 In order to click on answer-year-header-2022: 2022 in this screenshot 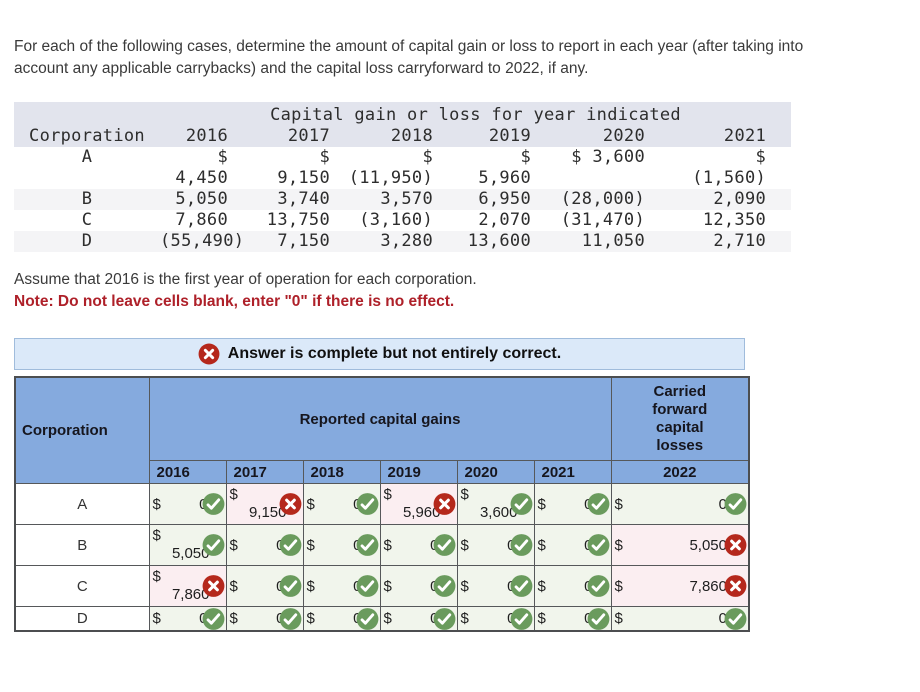, I will do `click(680, 472)`.